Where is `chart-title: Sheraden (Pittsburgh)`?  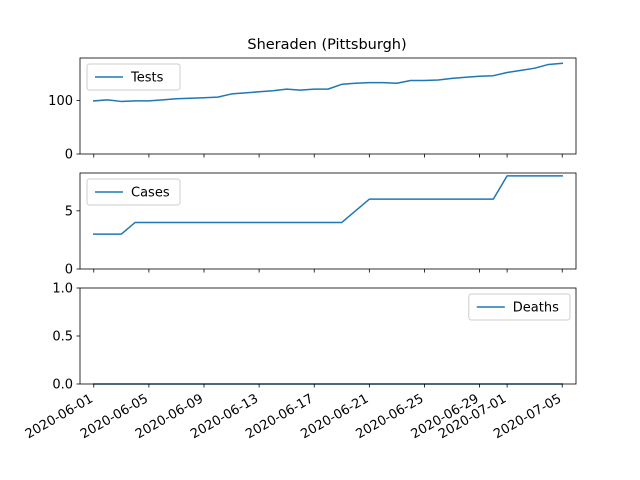 chart-title: Sheraden (Pittsburgh) is located at coordinates (326, 45).